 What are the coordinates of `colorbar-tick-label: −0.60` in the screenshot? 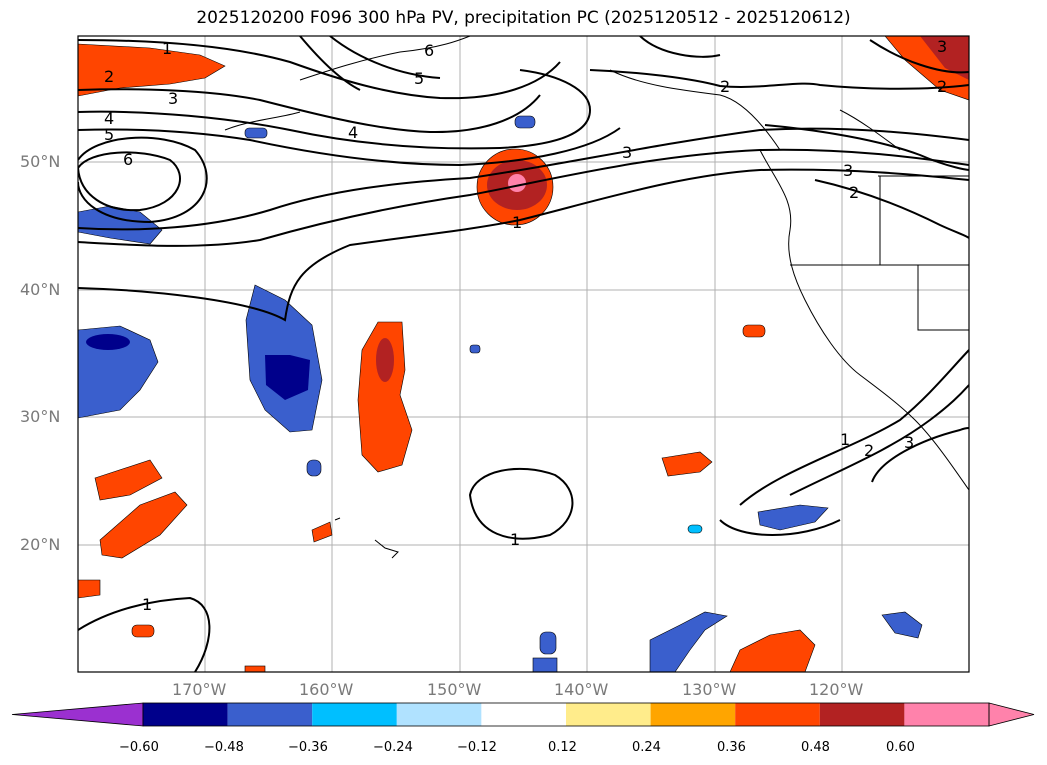 It's located at (139, 747).